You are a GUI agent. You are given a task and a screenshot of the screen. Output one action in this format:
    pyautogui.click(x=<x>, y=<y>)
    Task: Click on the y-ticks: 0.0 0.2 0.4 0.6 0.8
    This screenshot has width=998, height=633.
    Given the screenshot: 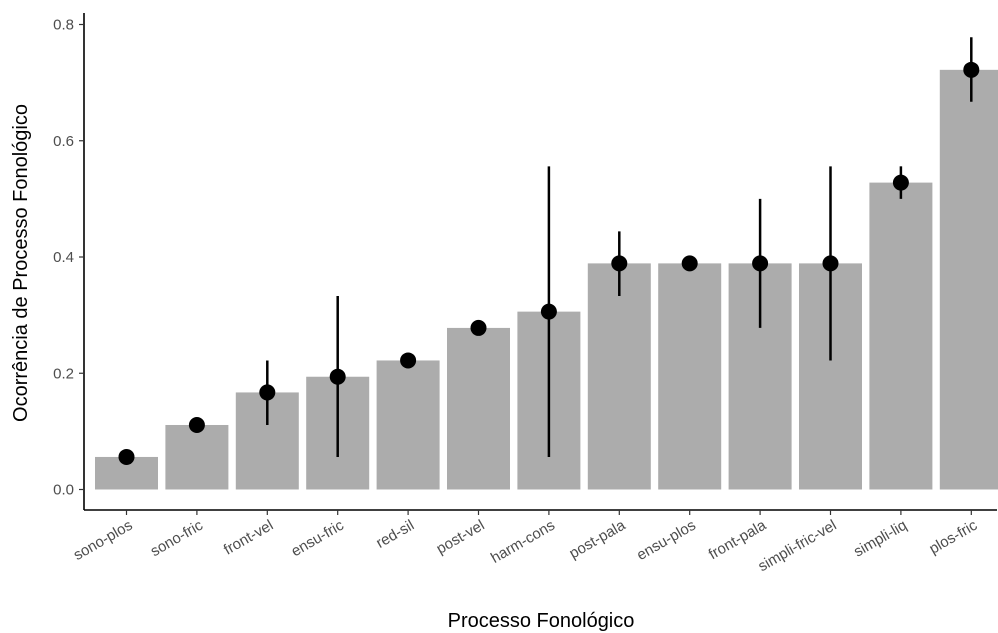 What is the action you would take?
    pyautogui.click(x=68, y=258)
    